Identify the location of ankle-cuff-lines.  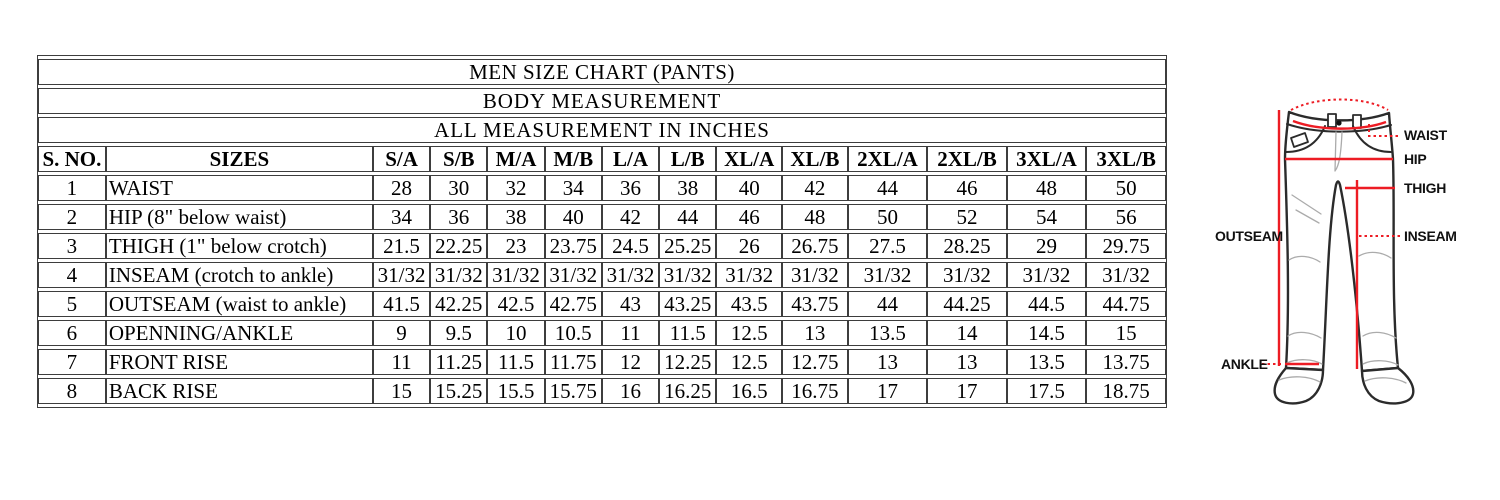
(1342, 362).